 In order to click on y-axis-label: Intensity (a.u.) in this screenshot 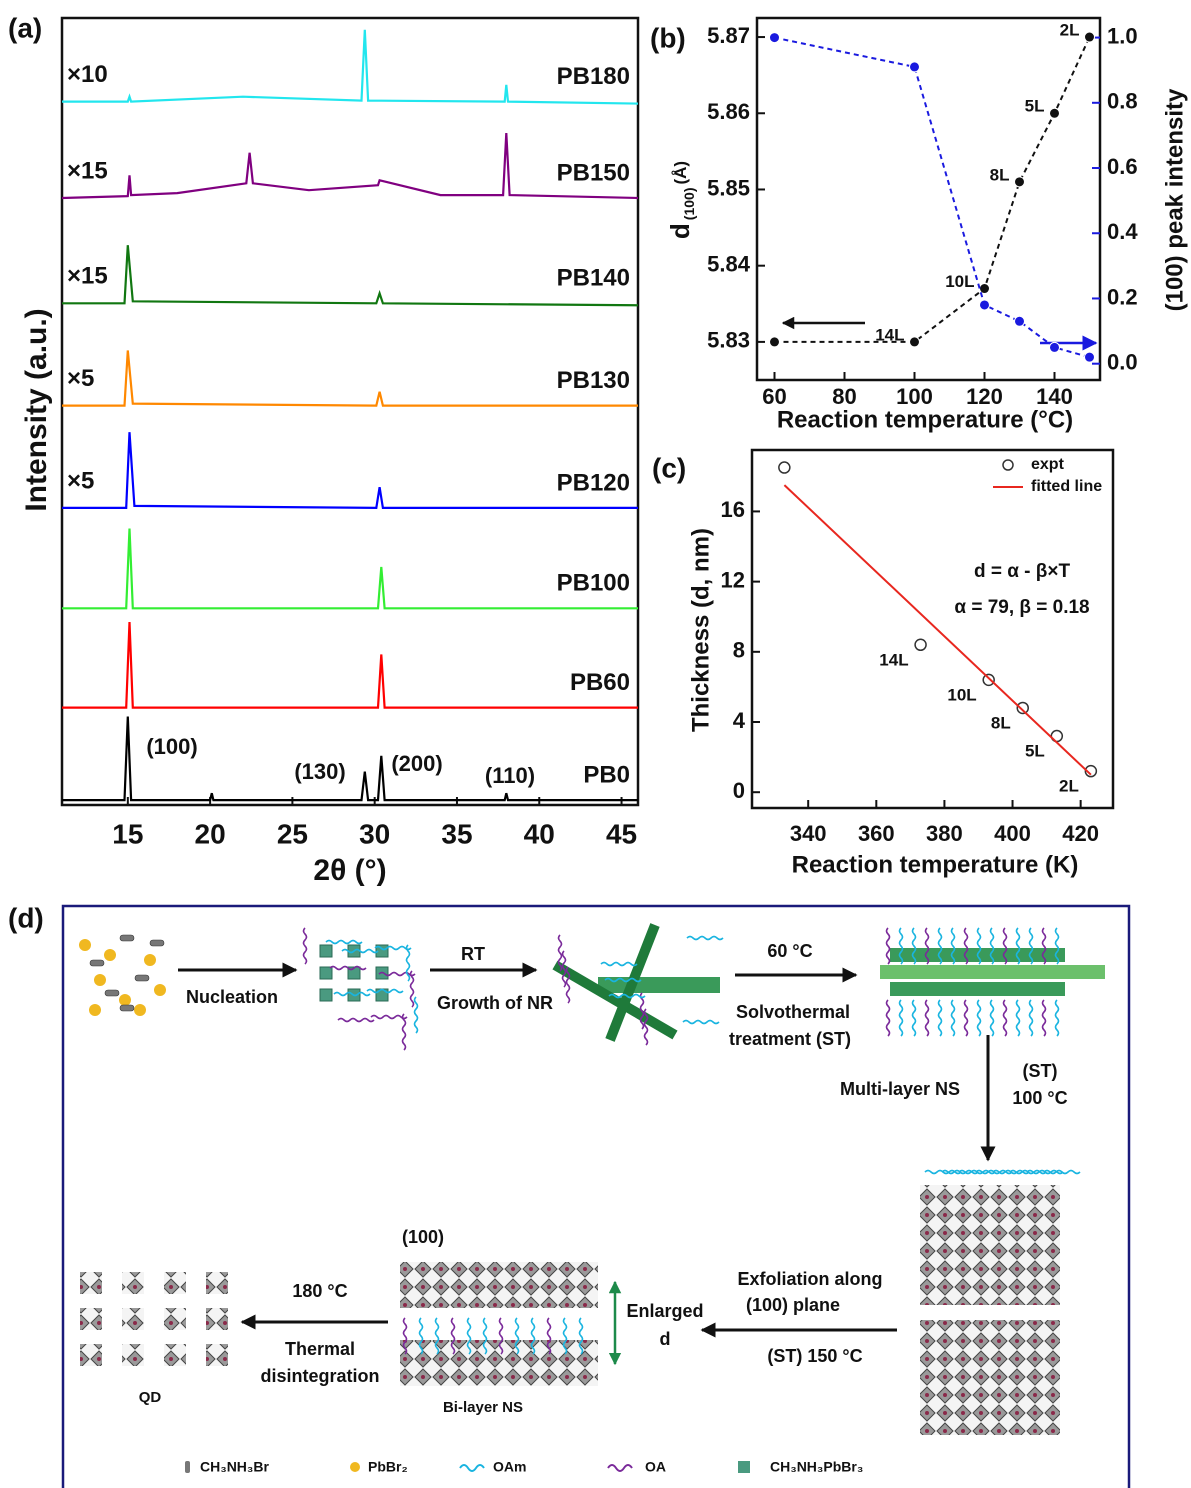, I will do `click(36, 409)`.